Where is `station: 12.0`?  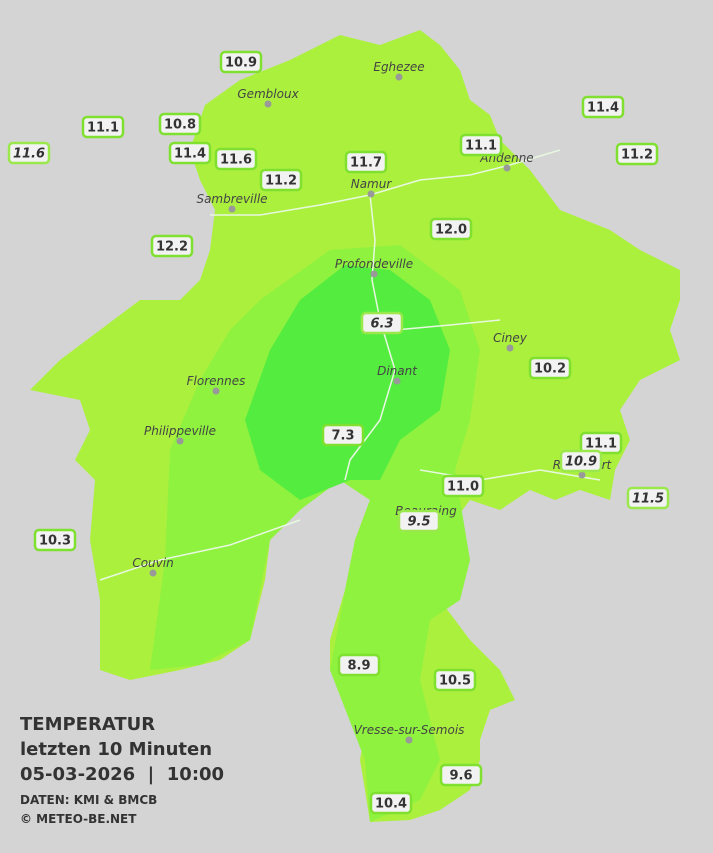
station: 12.0 is located at coordinates (451, 229).